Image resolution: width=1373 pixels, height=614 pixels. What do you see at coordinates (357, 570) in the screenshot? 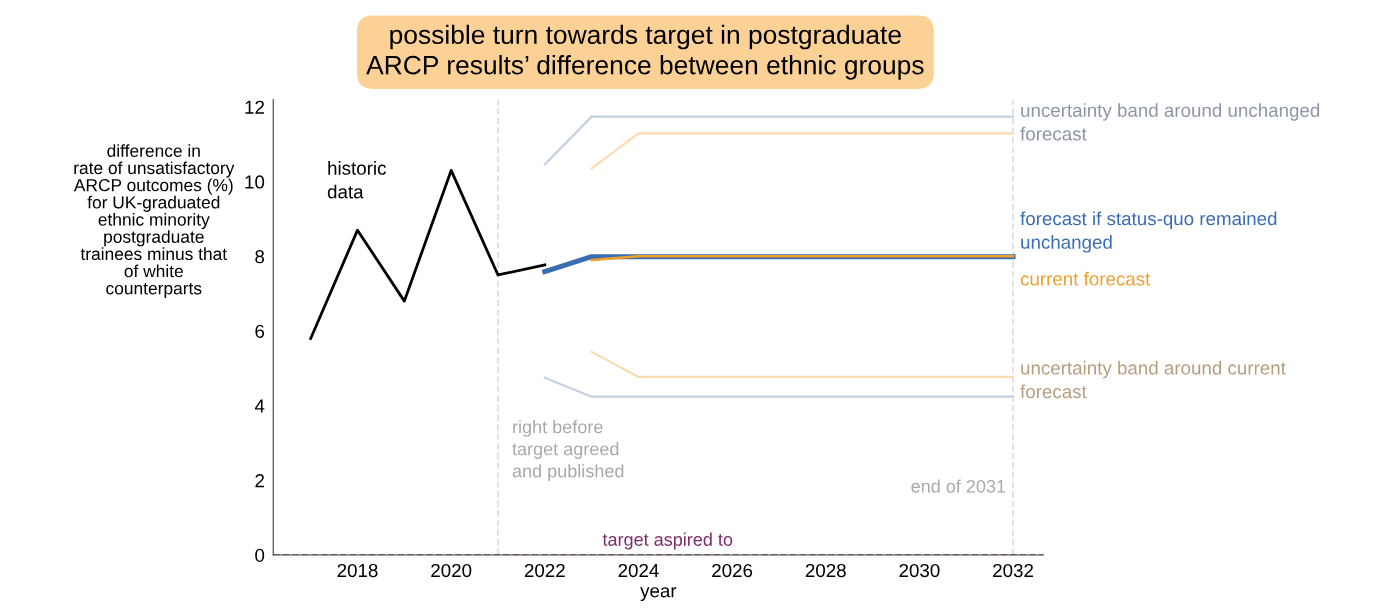
I see `x-tick-label: 2018` at bounding box center [357, 570].